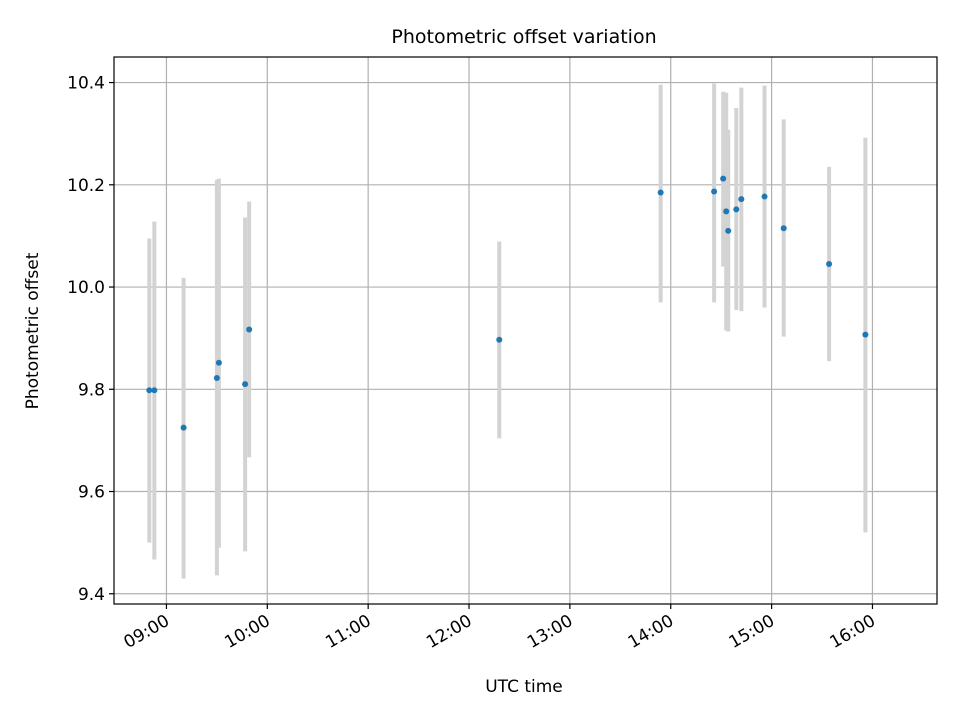 The image size is (960, 720). Describe the element at coordinates (33, 330) in the screenshot. I see `y-axis-label: Photometric offset` at that location.